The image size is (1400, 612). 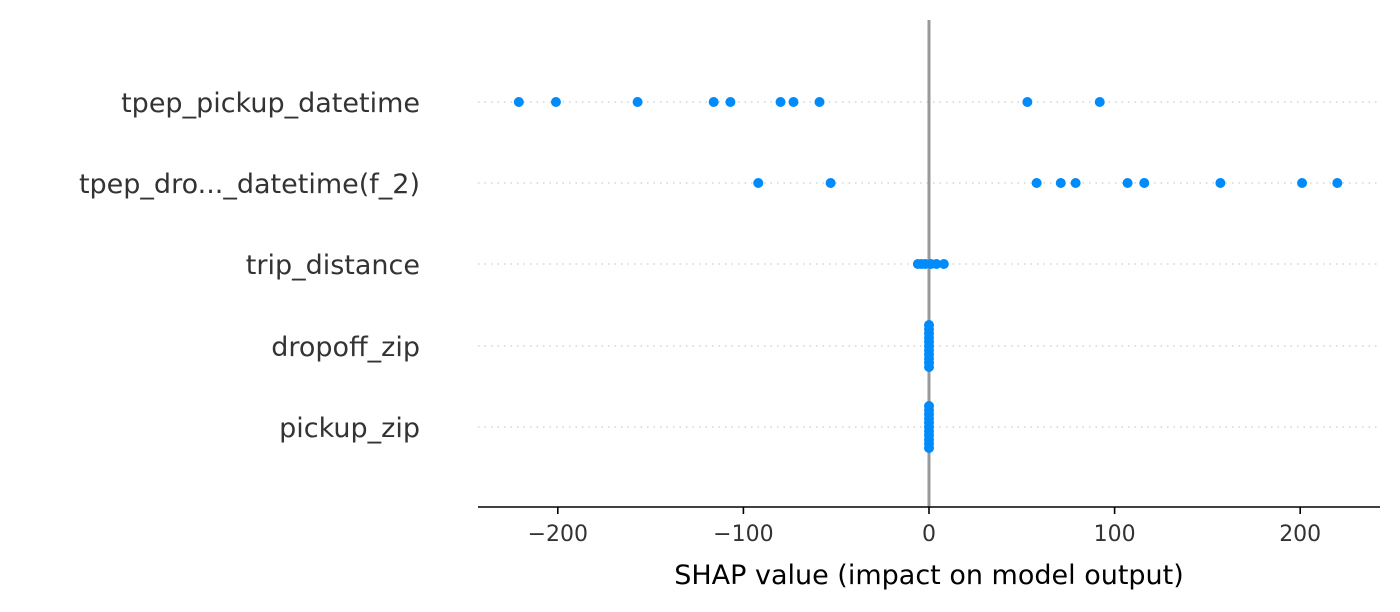 What do you see at coordinates (929, 534) in the screenshot?
I see `x-tick-label: 0` at bounding box center [929, 534].